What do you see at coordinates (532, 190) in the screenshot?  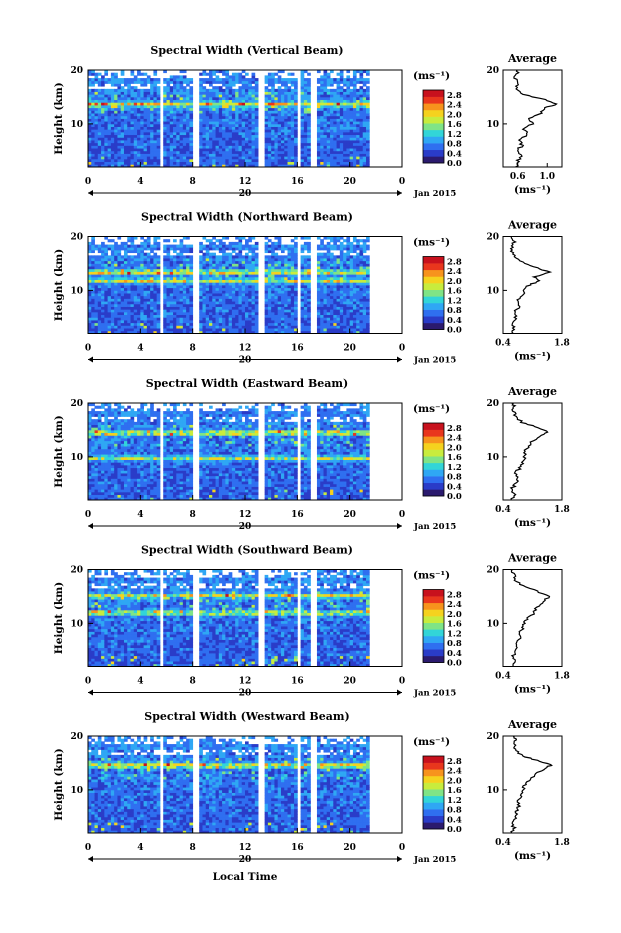 I see `average-x-axis-label: (ms⁻¹)` at bounding box center [532, 190].